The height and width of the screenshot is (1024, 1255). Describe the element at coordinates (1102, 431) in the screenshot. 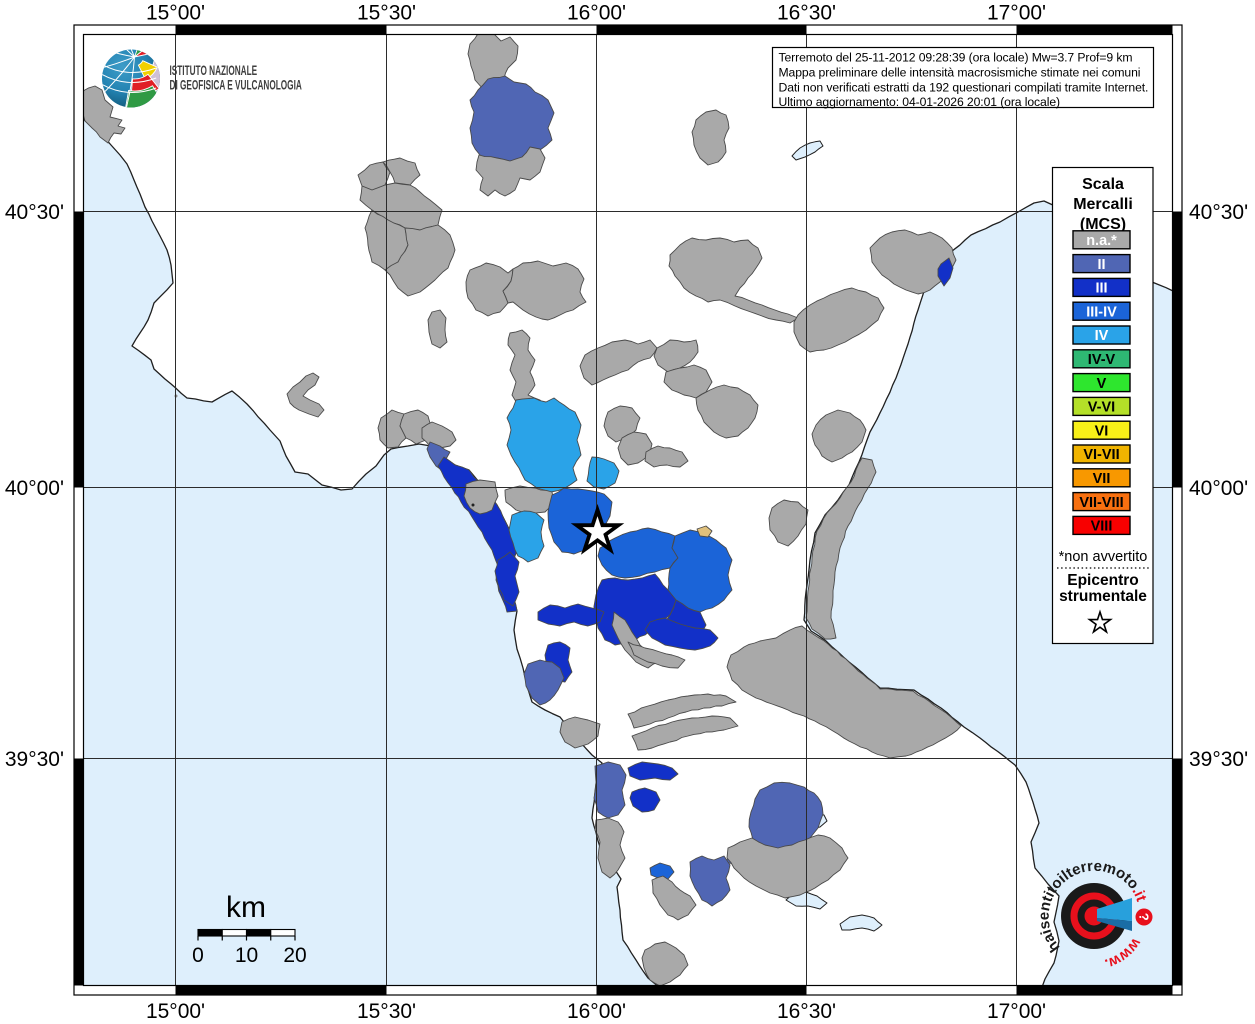

I see `svg-text: VI` at that location.